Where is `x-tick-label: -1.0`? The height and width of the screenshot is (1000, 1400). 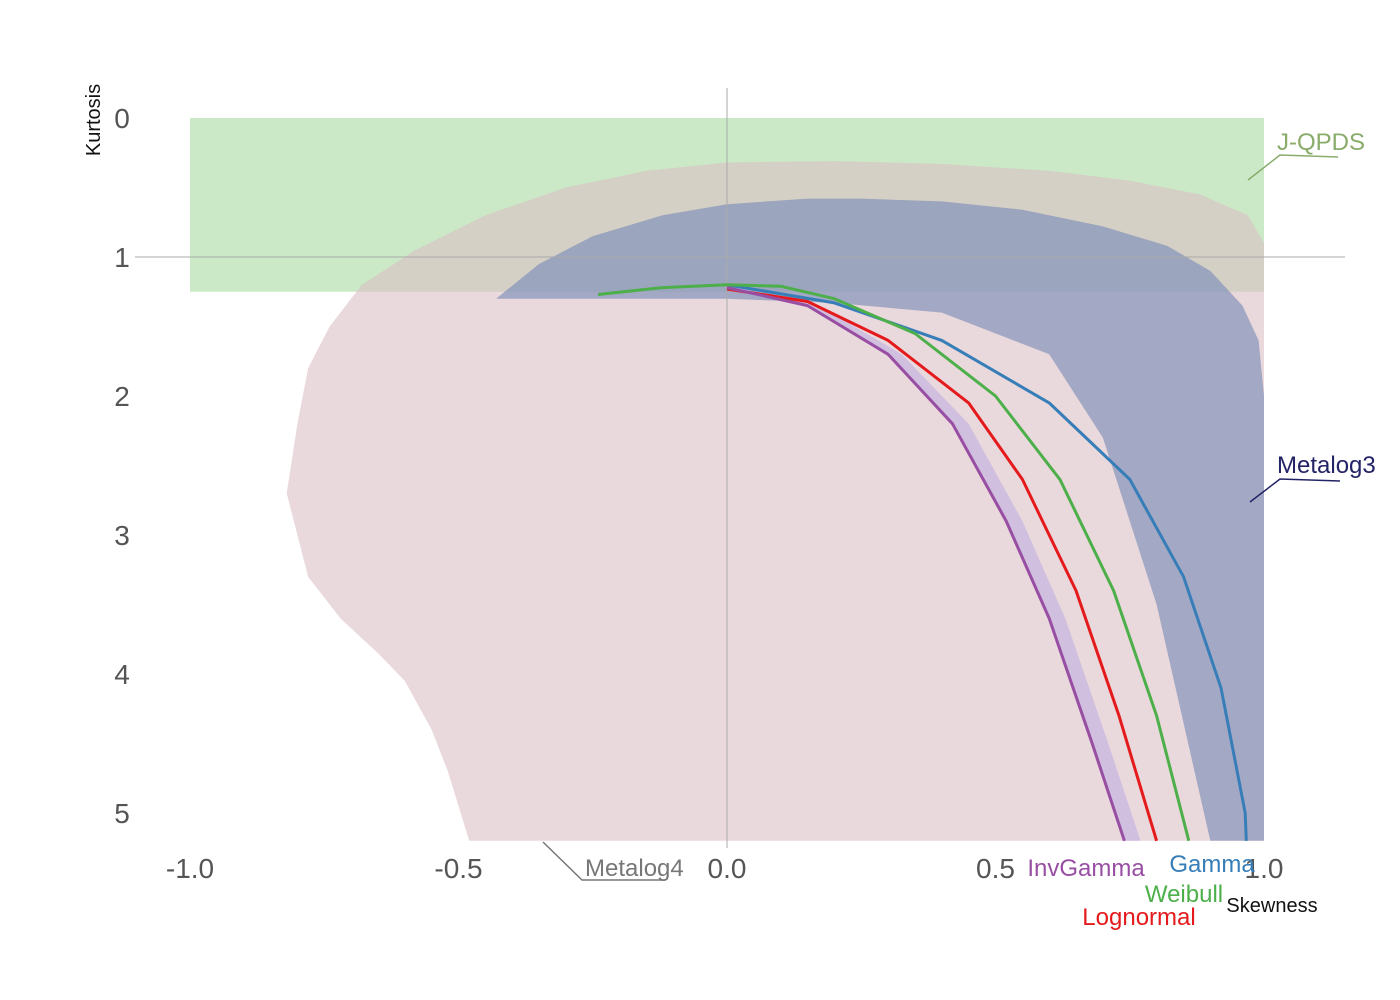 x-tick-label: -1.0 is located at coordinates (190, 868).